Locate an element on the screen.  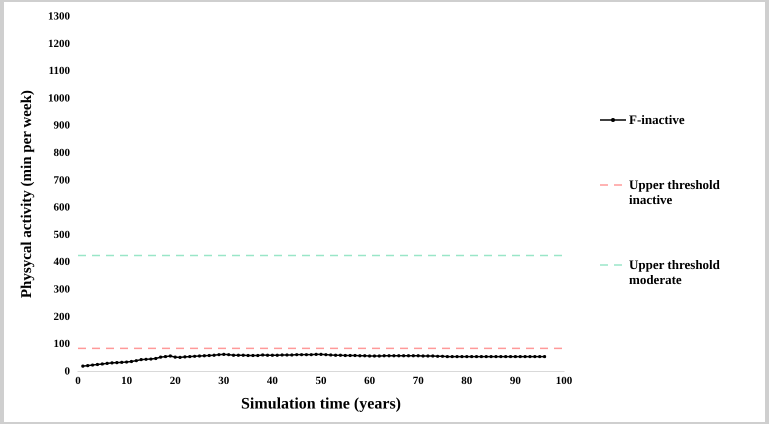
x-tick-label: 10 is located at coordinates (127, 381).